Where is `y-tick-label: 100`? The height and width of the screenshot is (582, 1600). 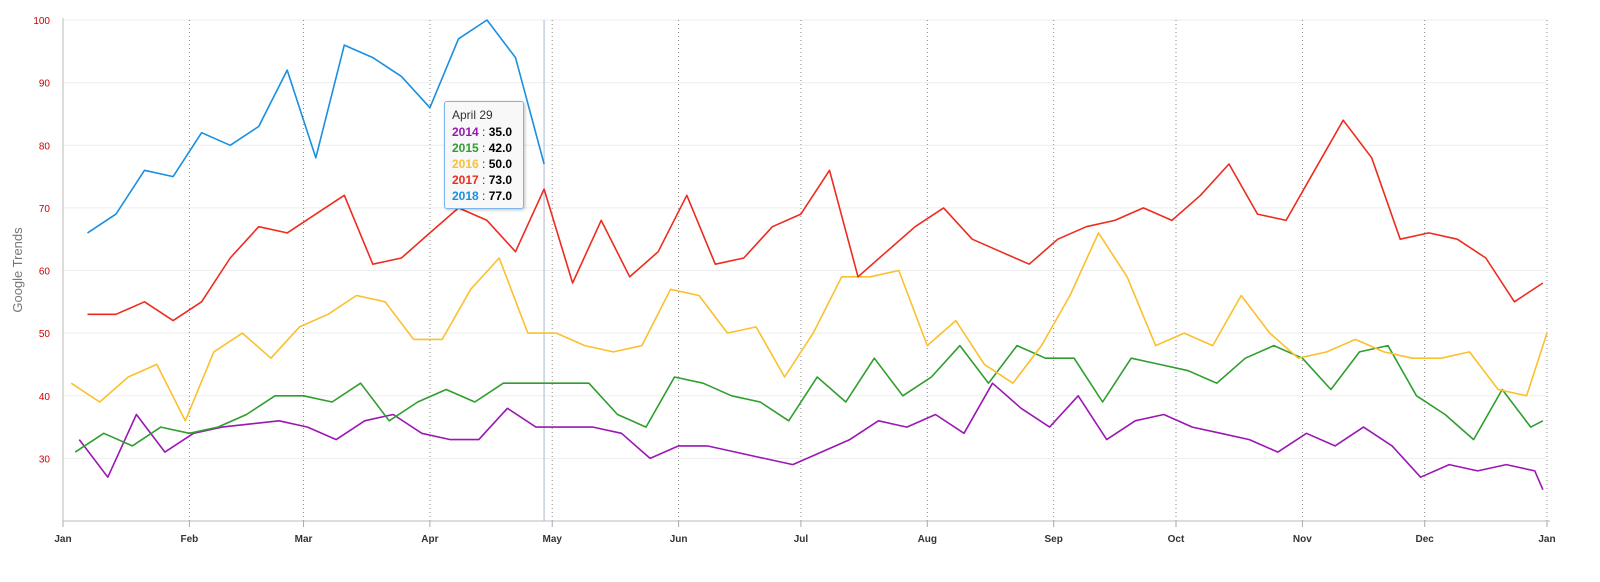
y-tick-label: 100 is located at coordinates (41, 21).